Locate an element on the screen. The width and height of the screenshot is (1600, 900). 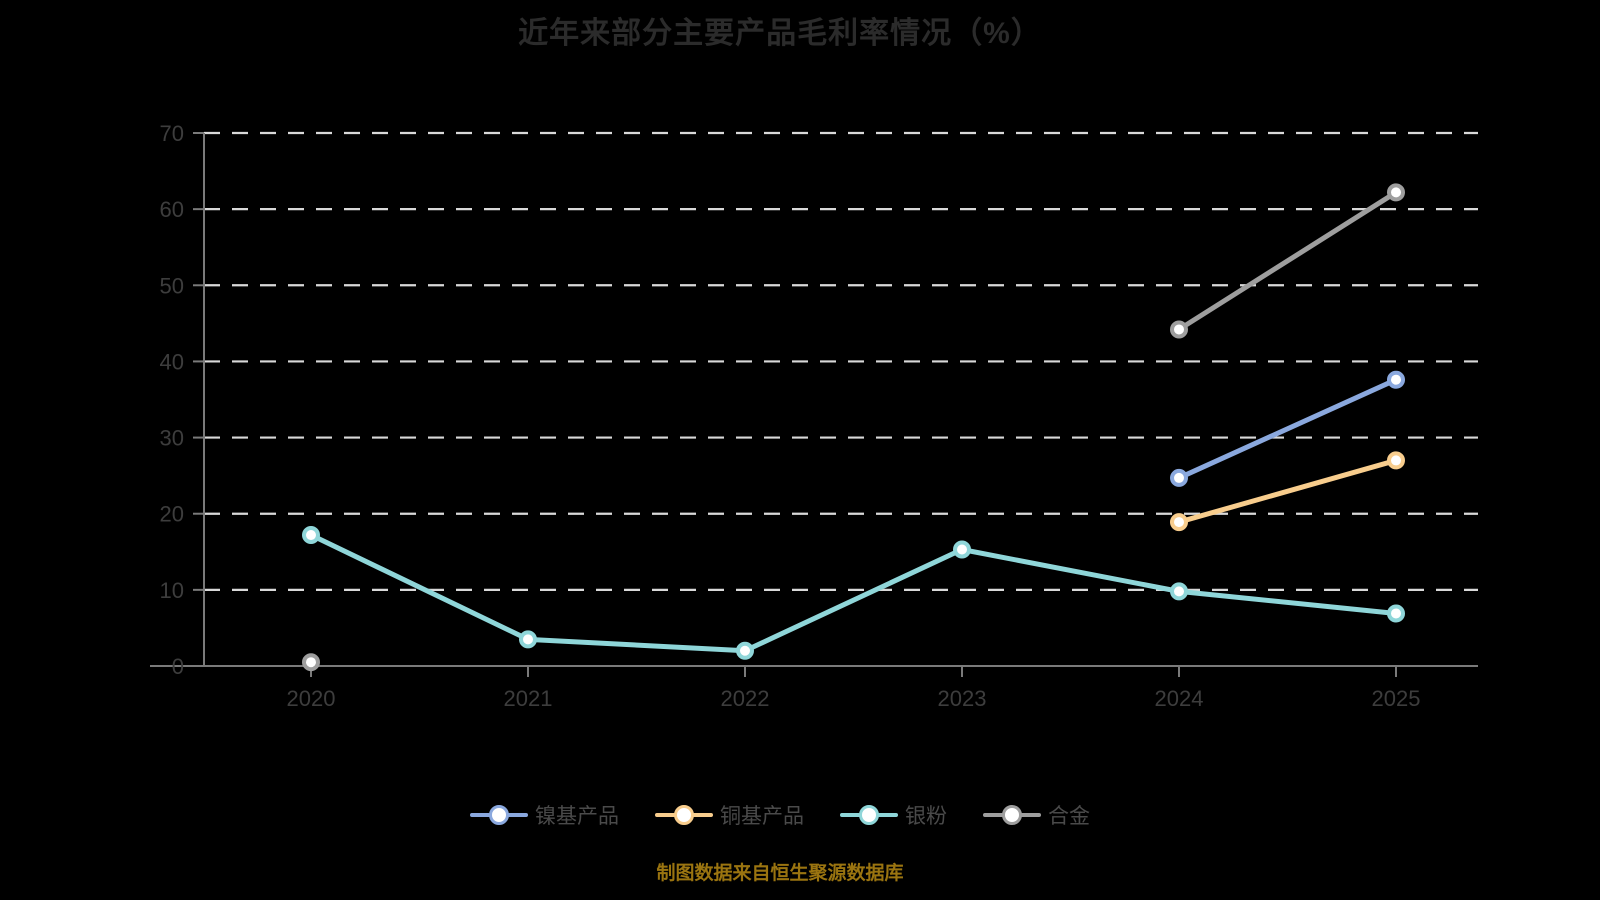
series-line-银粉 is located at coordinates (853, 593).